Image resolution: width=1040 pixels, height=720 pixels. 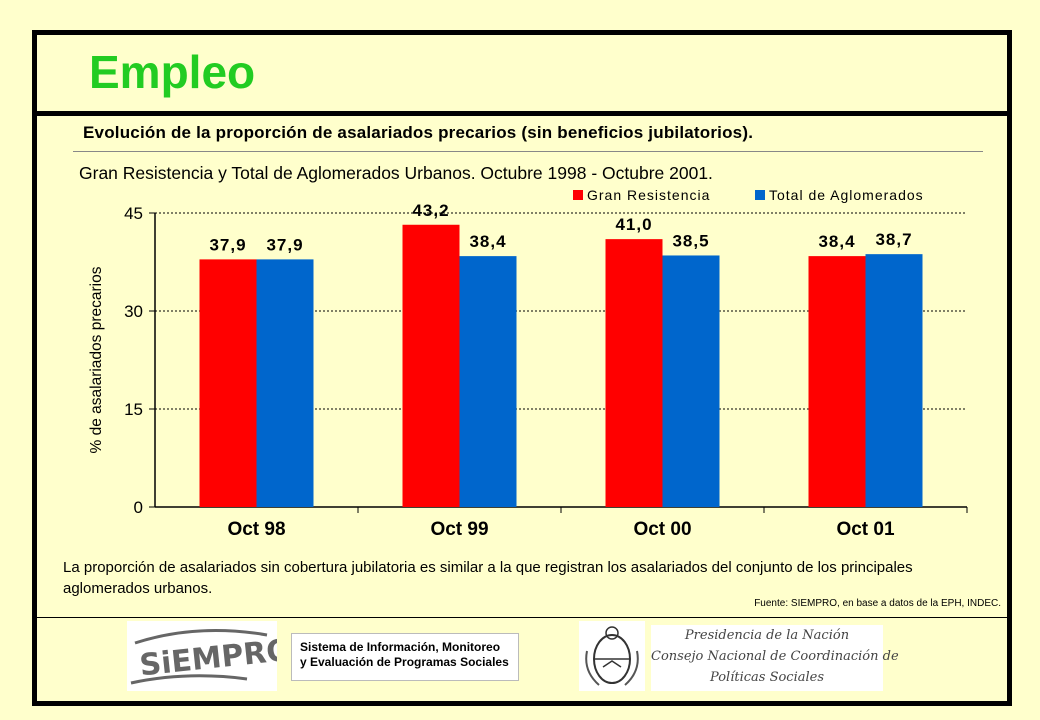 I want to click on legend-label: Gran Resistencia, so click(x=648, y=195).